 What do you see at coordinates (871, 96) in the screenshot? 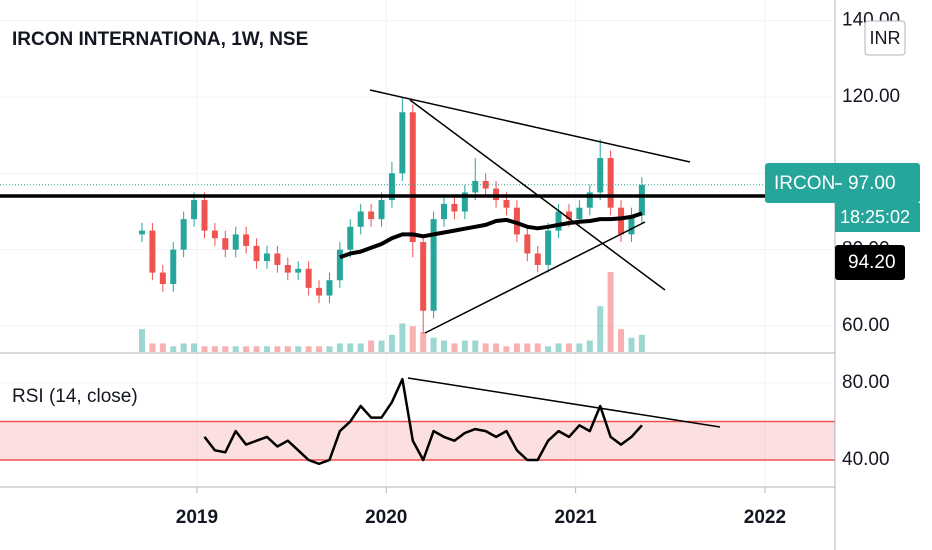
I see `y-tick-label: 120.00` at bounding box center [871, 96].